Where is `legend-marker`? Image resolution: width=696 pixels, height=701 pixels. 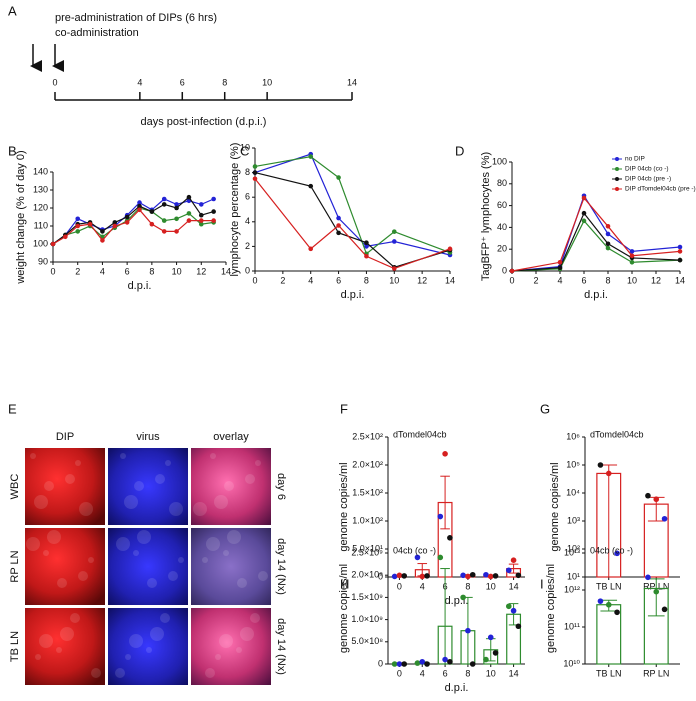
legend-marker is located at coordinates (617, 179).